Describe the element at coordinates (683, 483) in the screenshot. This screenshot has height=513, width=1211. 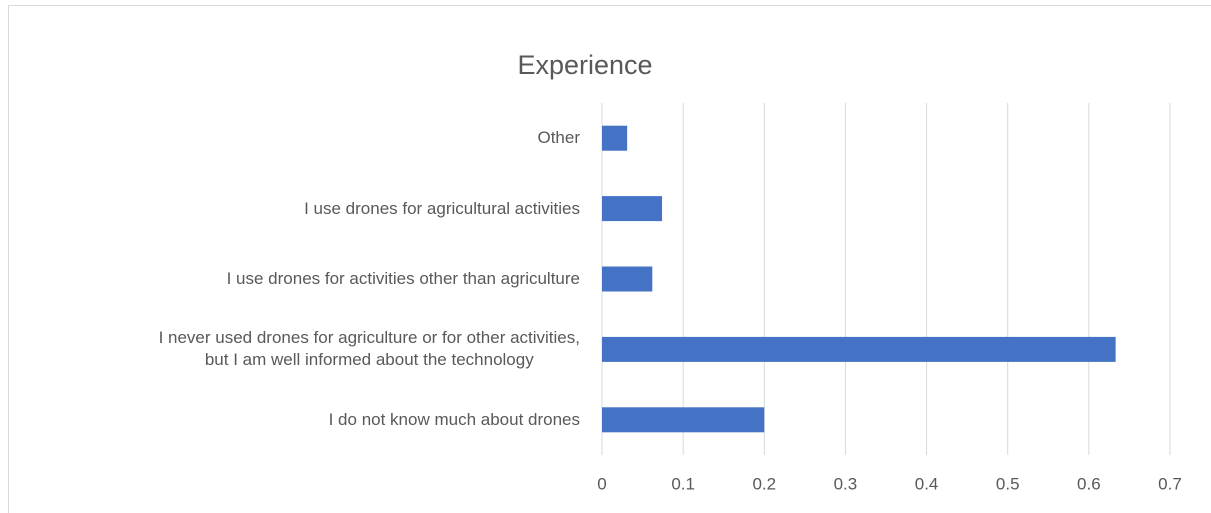
I see `x-tick-label: 0.1` at that location.